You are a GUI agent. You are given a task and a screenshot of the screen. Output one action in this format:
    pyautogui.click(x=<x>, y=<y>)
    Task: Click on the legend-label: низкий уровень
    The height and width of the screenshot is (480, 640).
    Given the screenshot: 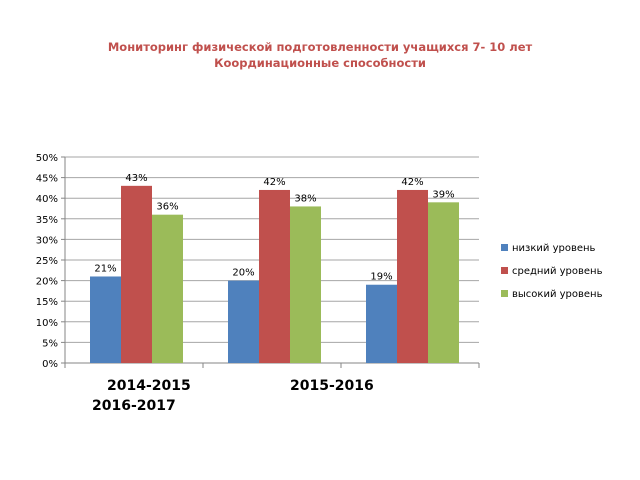 What is the action you would take?
    pyautogui.click(x=554, y=248)
    